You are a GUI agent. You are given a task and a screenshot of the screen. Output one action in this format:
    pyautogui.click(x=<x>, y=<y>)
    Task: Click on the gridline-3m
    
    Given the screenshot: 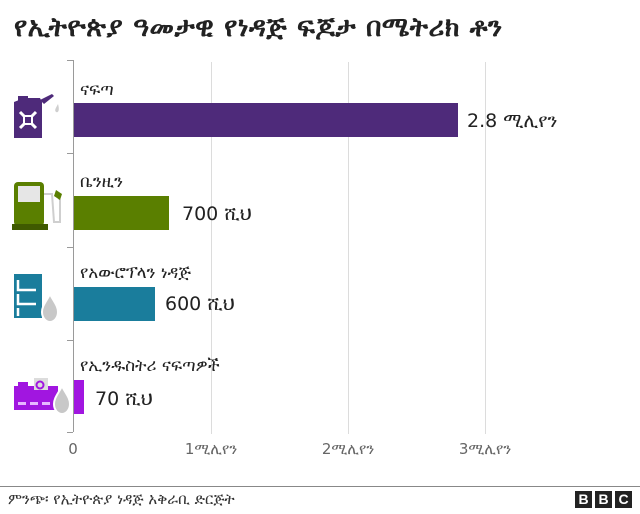 What is the action you would take?
    pyautogui.click(x=485, y=248)
    